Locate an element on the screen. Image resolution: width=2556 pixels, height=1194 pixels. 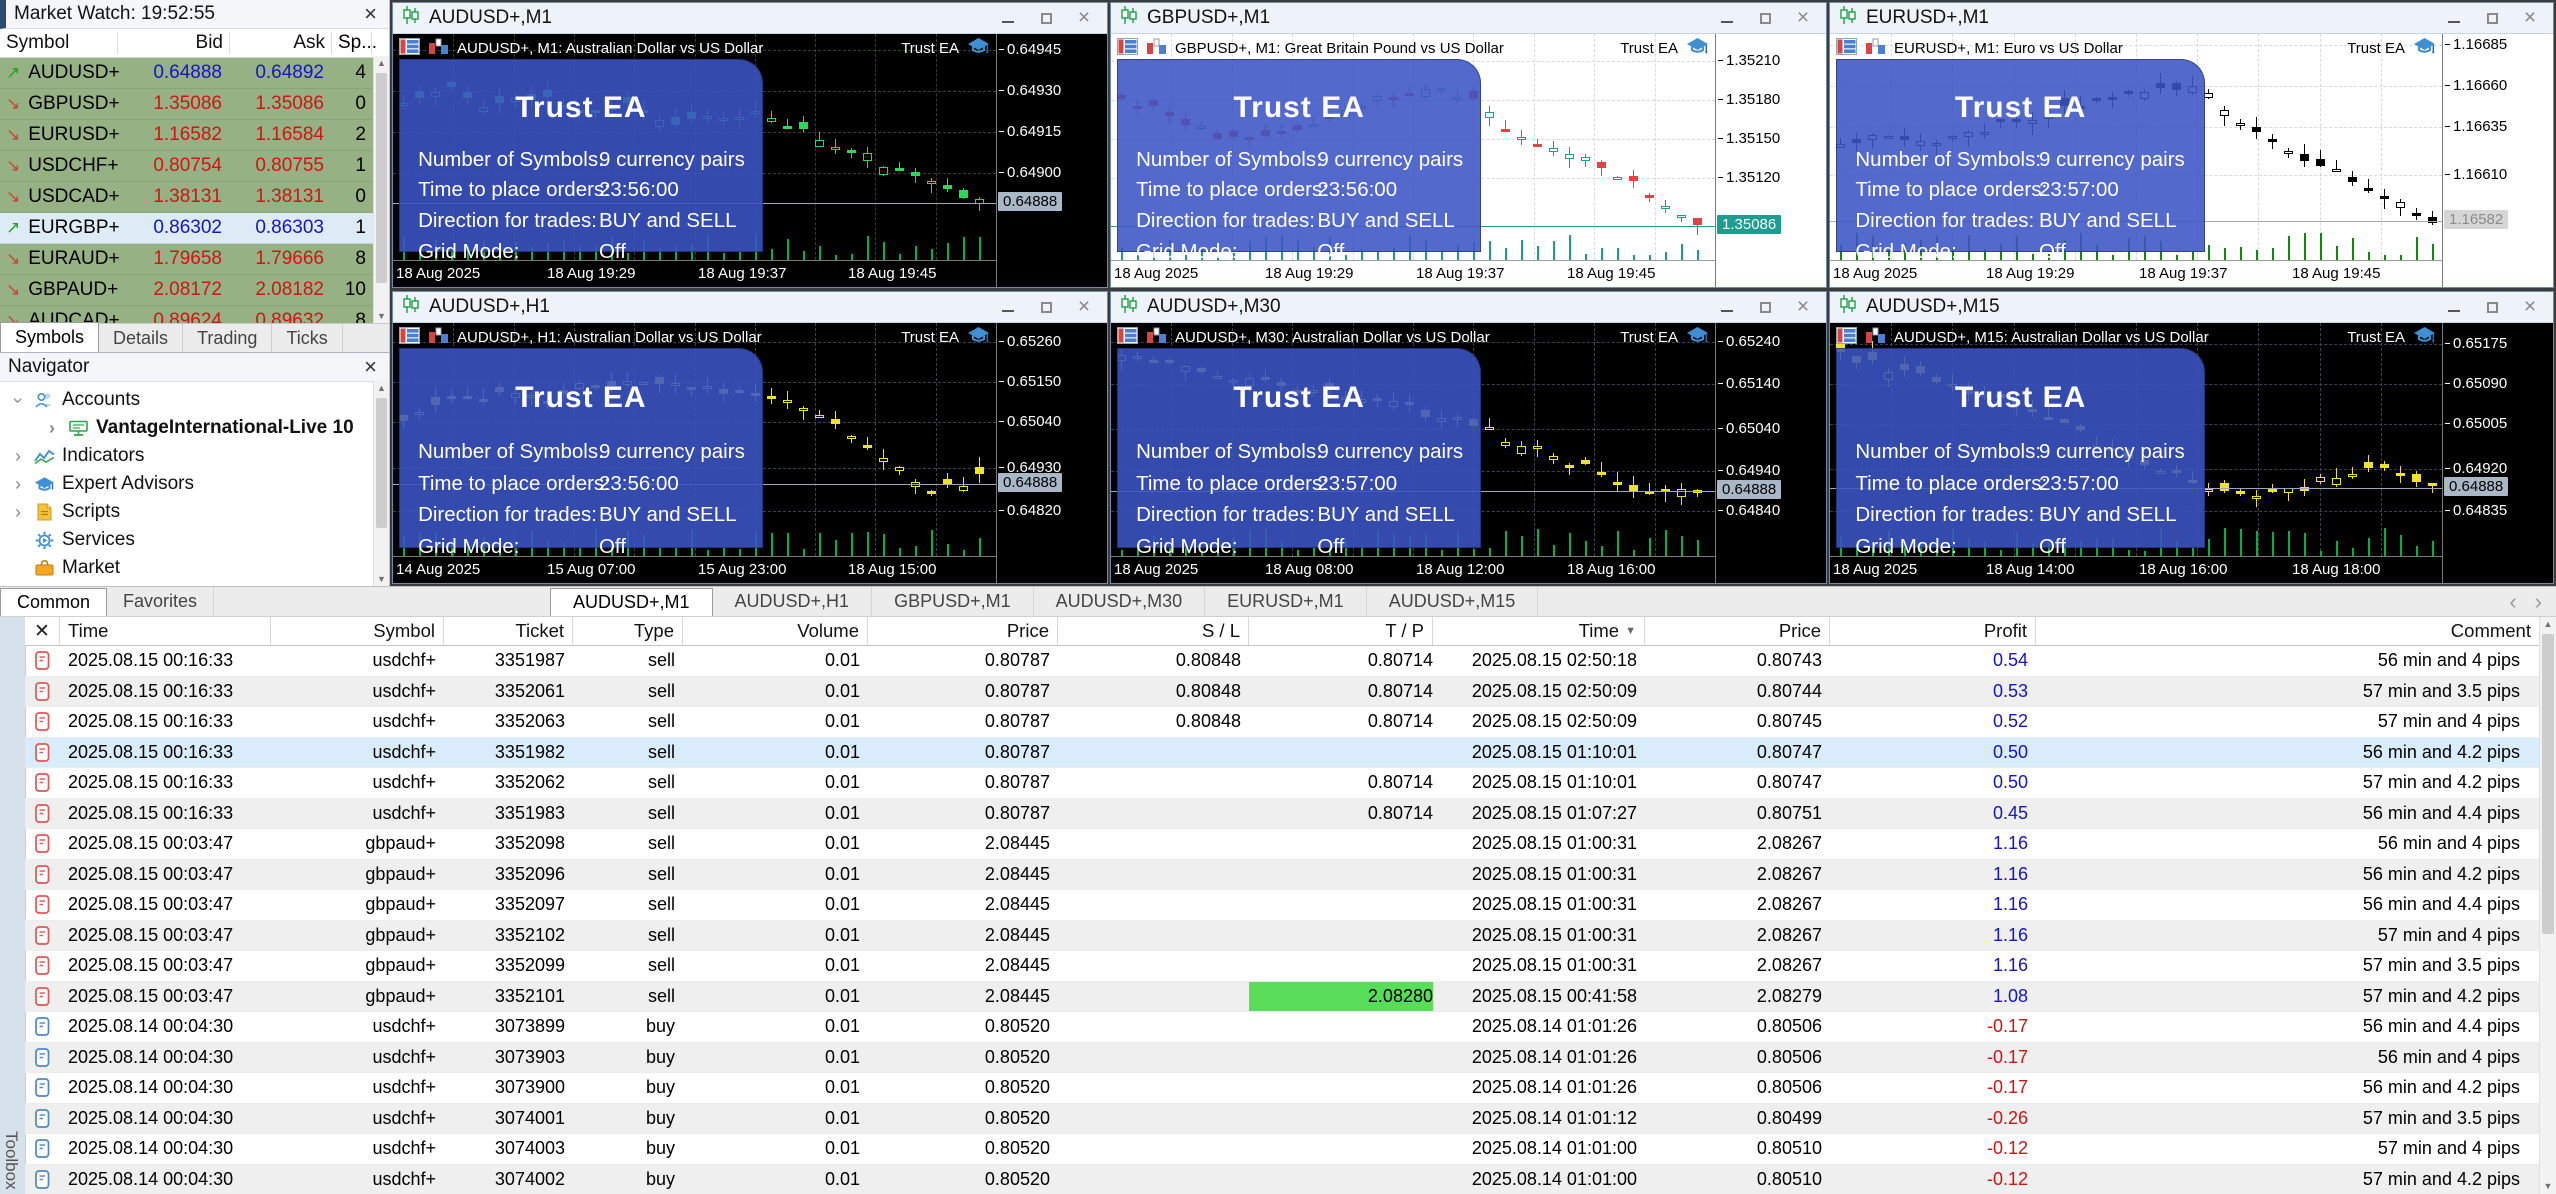
chart-tab-eurusd-m1: EURUSD+,M1 is located at coordinates (1286, 601).